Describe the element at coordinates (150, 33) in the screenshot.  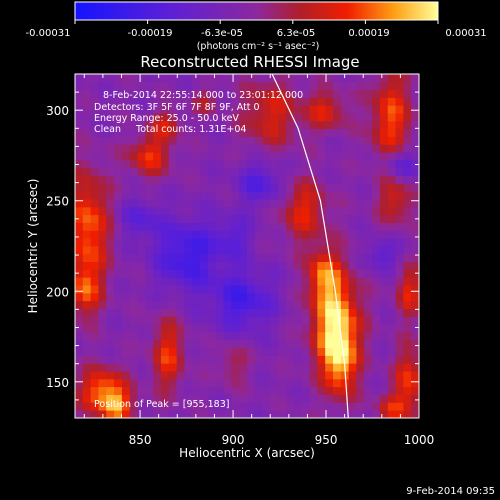
I see `colorbar-tick-label: -0.00019` at that location.